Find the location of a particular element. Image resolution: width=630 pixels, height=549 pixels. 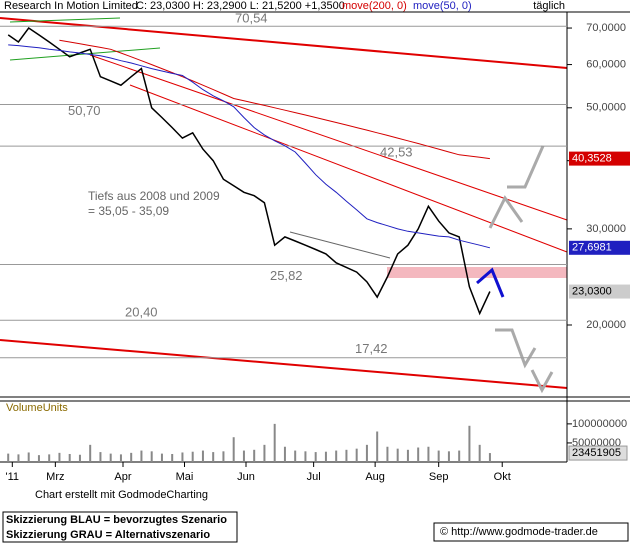

level-label: 17,42 is located at coordinates (371, 348).